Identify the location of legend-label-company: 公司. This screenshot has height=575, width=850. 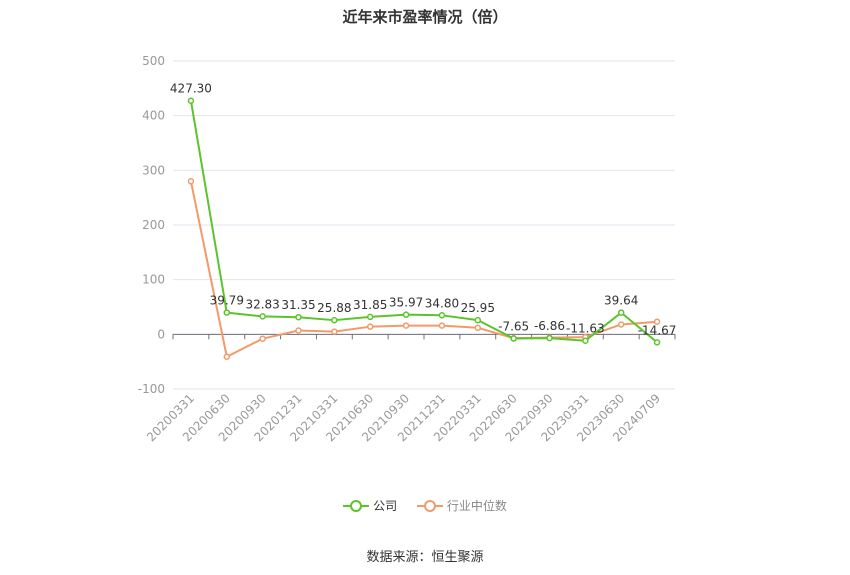
(385, 506).